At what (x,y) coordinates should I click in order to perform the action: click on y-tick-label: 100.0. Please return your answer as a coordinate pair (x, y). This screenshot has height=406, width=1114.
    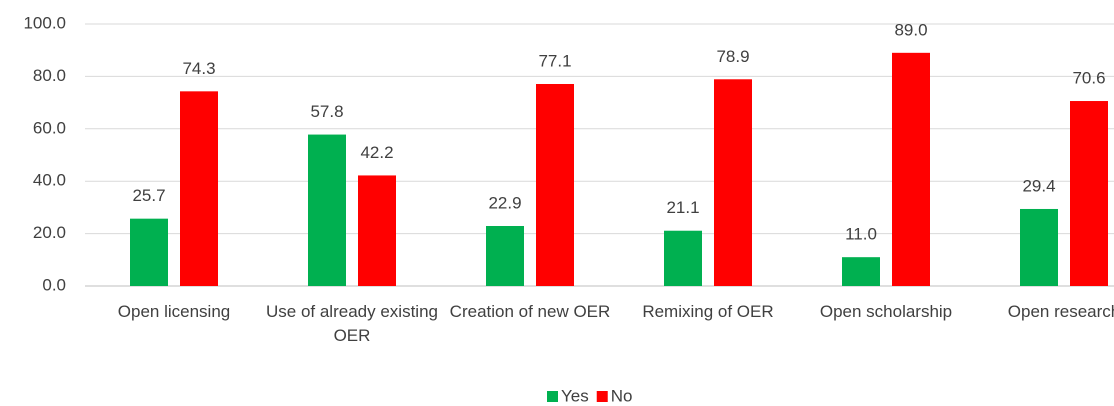
    Looking at the image, I should click on (44, 22).